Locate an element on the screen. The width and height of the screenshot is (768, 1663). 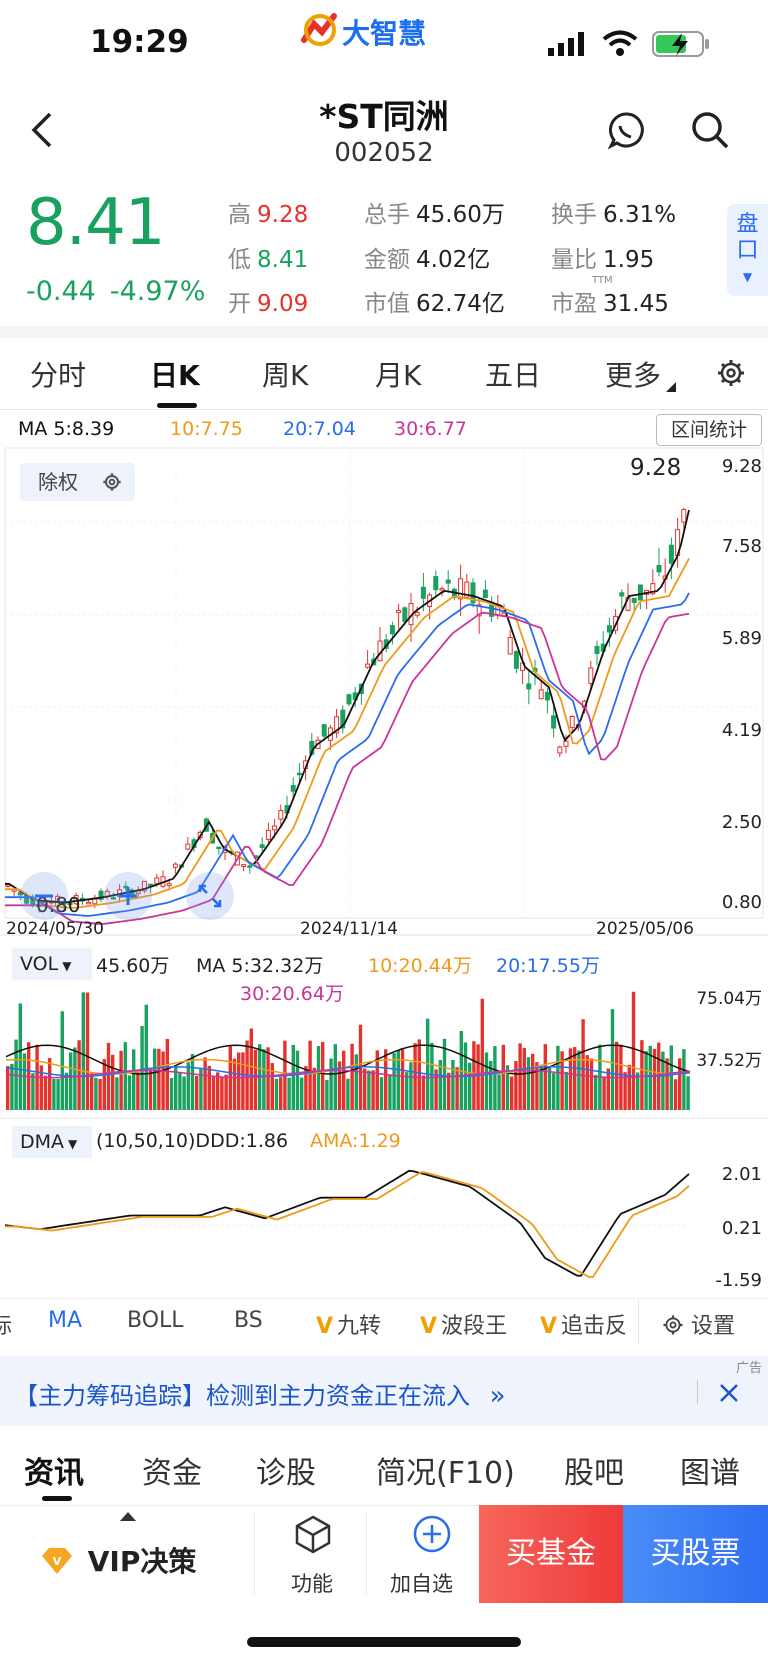
gear-icon is located at coordinates (731, 373).